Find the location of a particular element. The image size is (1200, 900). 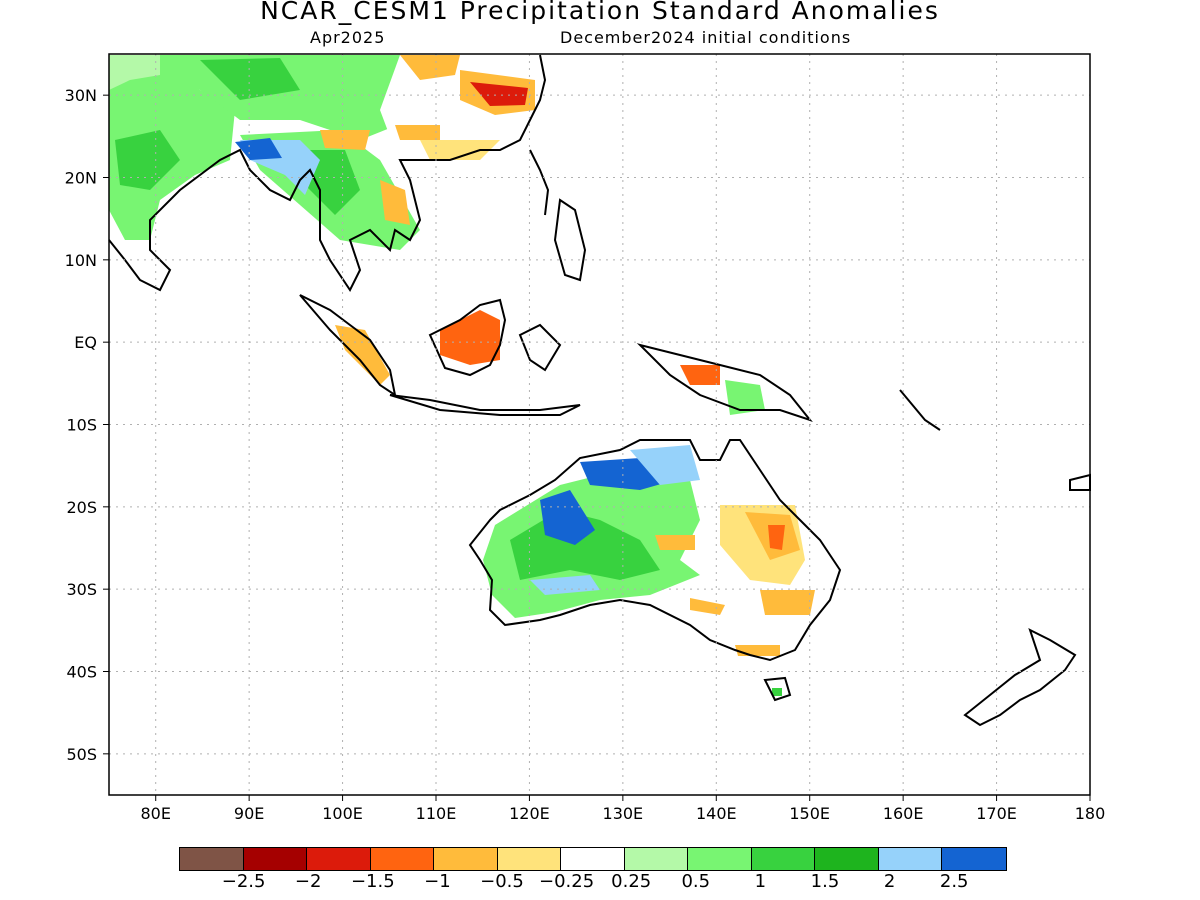

lon-label: 90E is located at coordinates (249, 813).